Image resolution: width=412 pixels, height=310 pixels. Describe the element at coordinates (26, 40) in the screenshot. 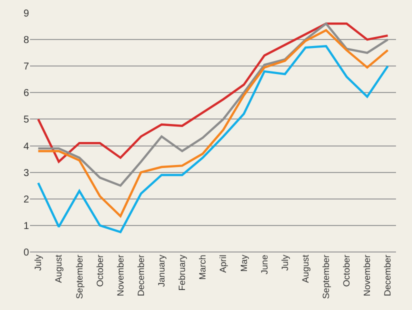

I see `y-tick-label: 8` at that location.